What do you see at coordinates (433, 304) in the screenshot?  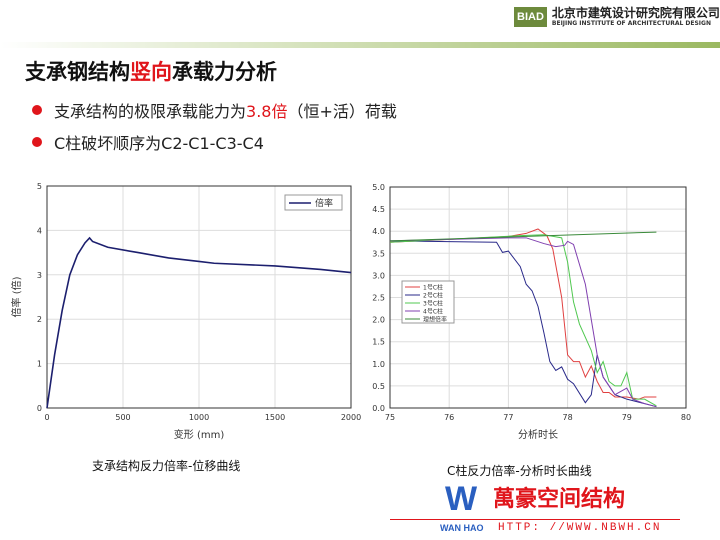 I see `legend-label: 3号C柱` at bounding box center [433, 304].